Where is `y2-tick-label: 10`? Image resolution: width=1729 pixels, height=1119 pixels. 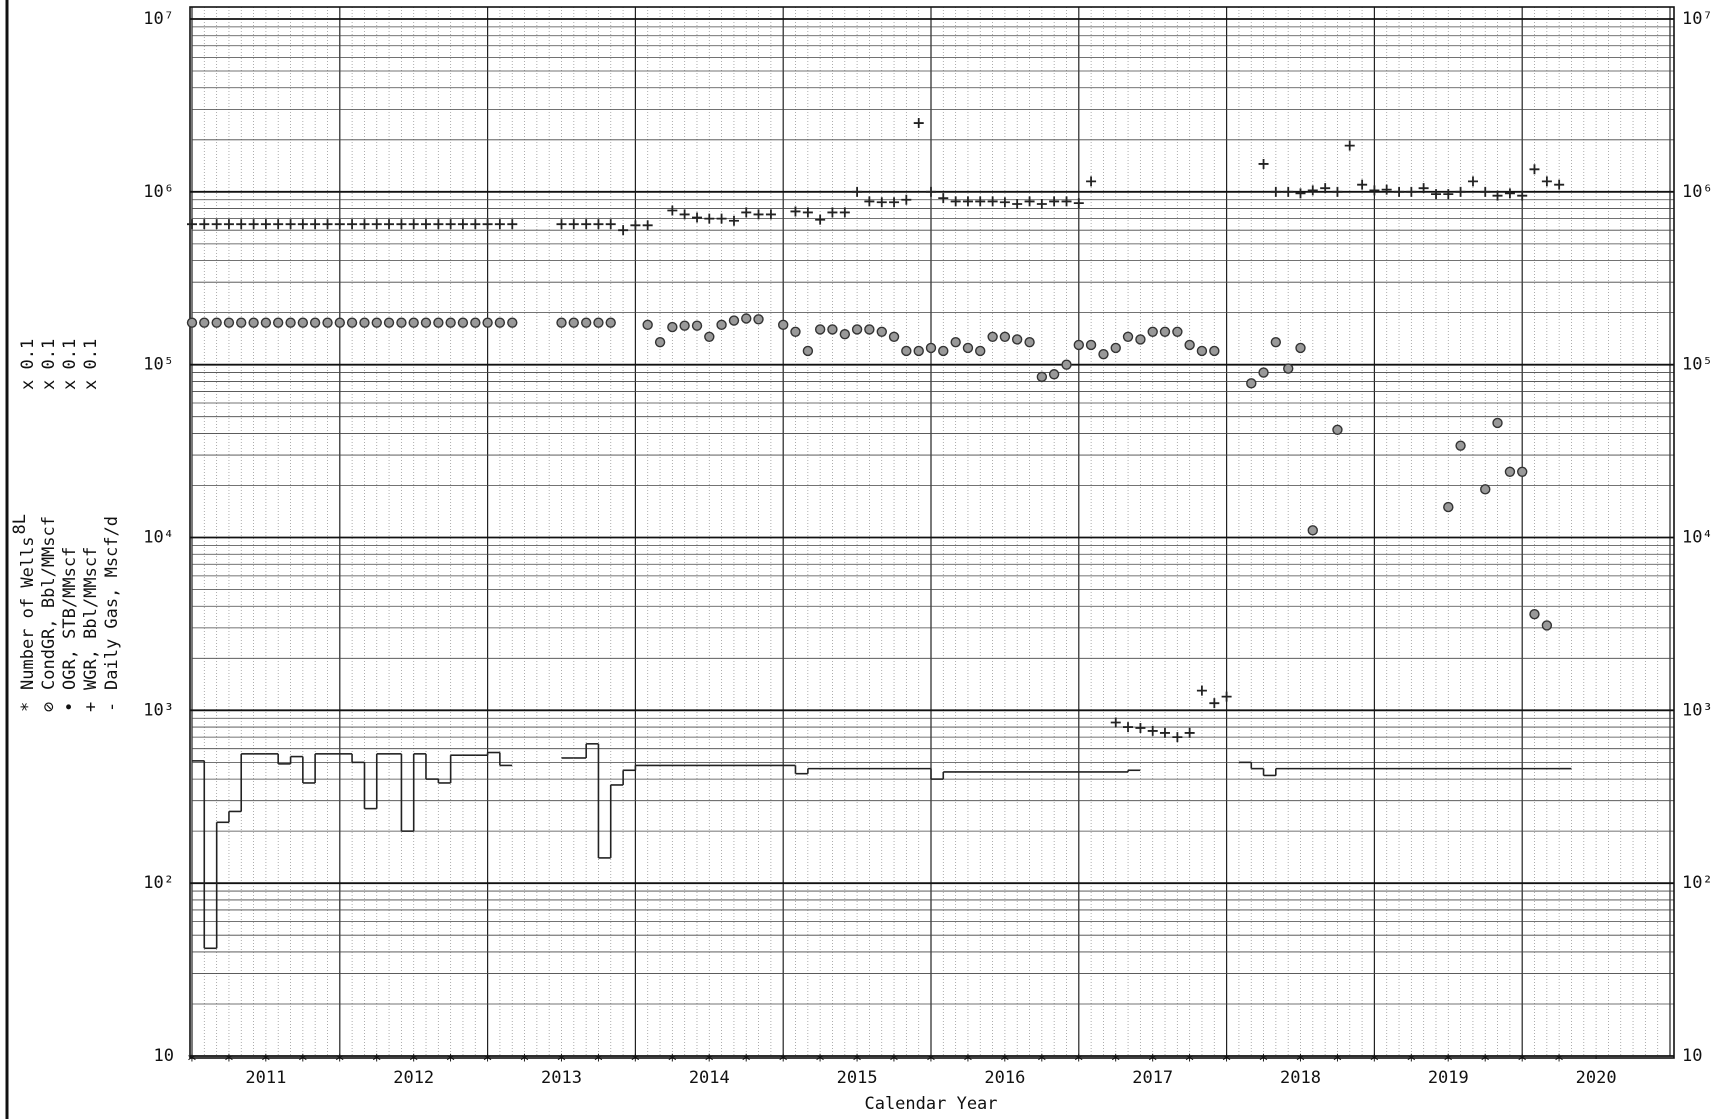
y2-tick-label: 10 is located at coordinates (1692, 1056).